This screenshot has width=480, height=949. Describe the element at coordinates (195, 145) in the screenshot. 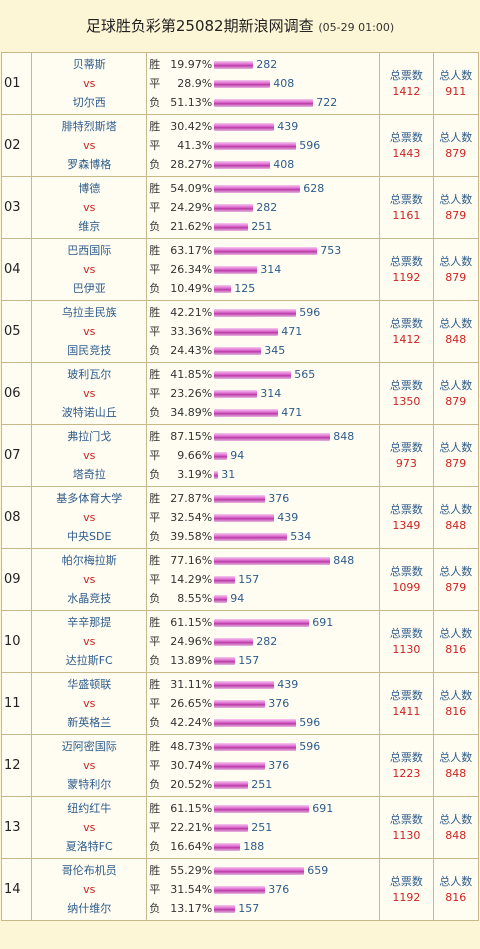

I see `draw-percent: 41.3%` at that location.